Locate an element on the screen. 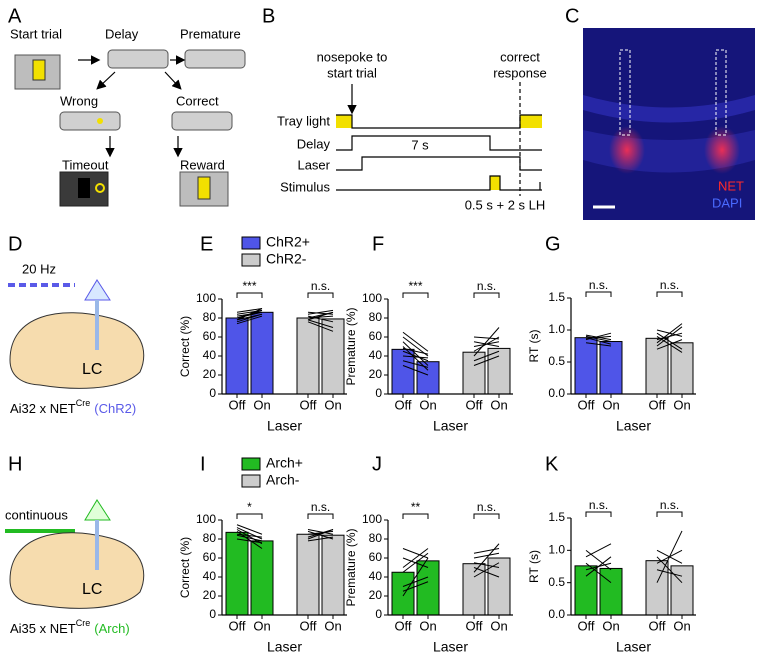 The height and width of the screenshot is (654, 762). stimulation-label: continuous is located at coordinates (36, 514).